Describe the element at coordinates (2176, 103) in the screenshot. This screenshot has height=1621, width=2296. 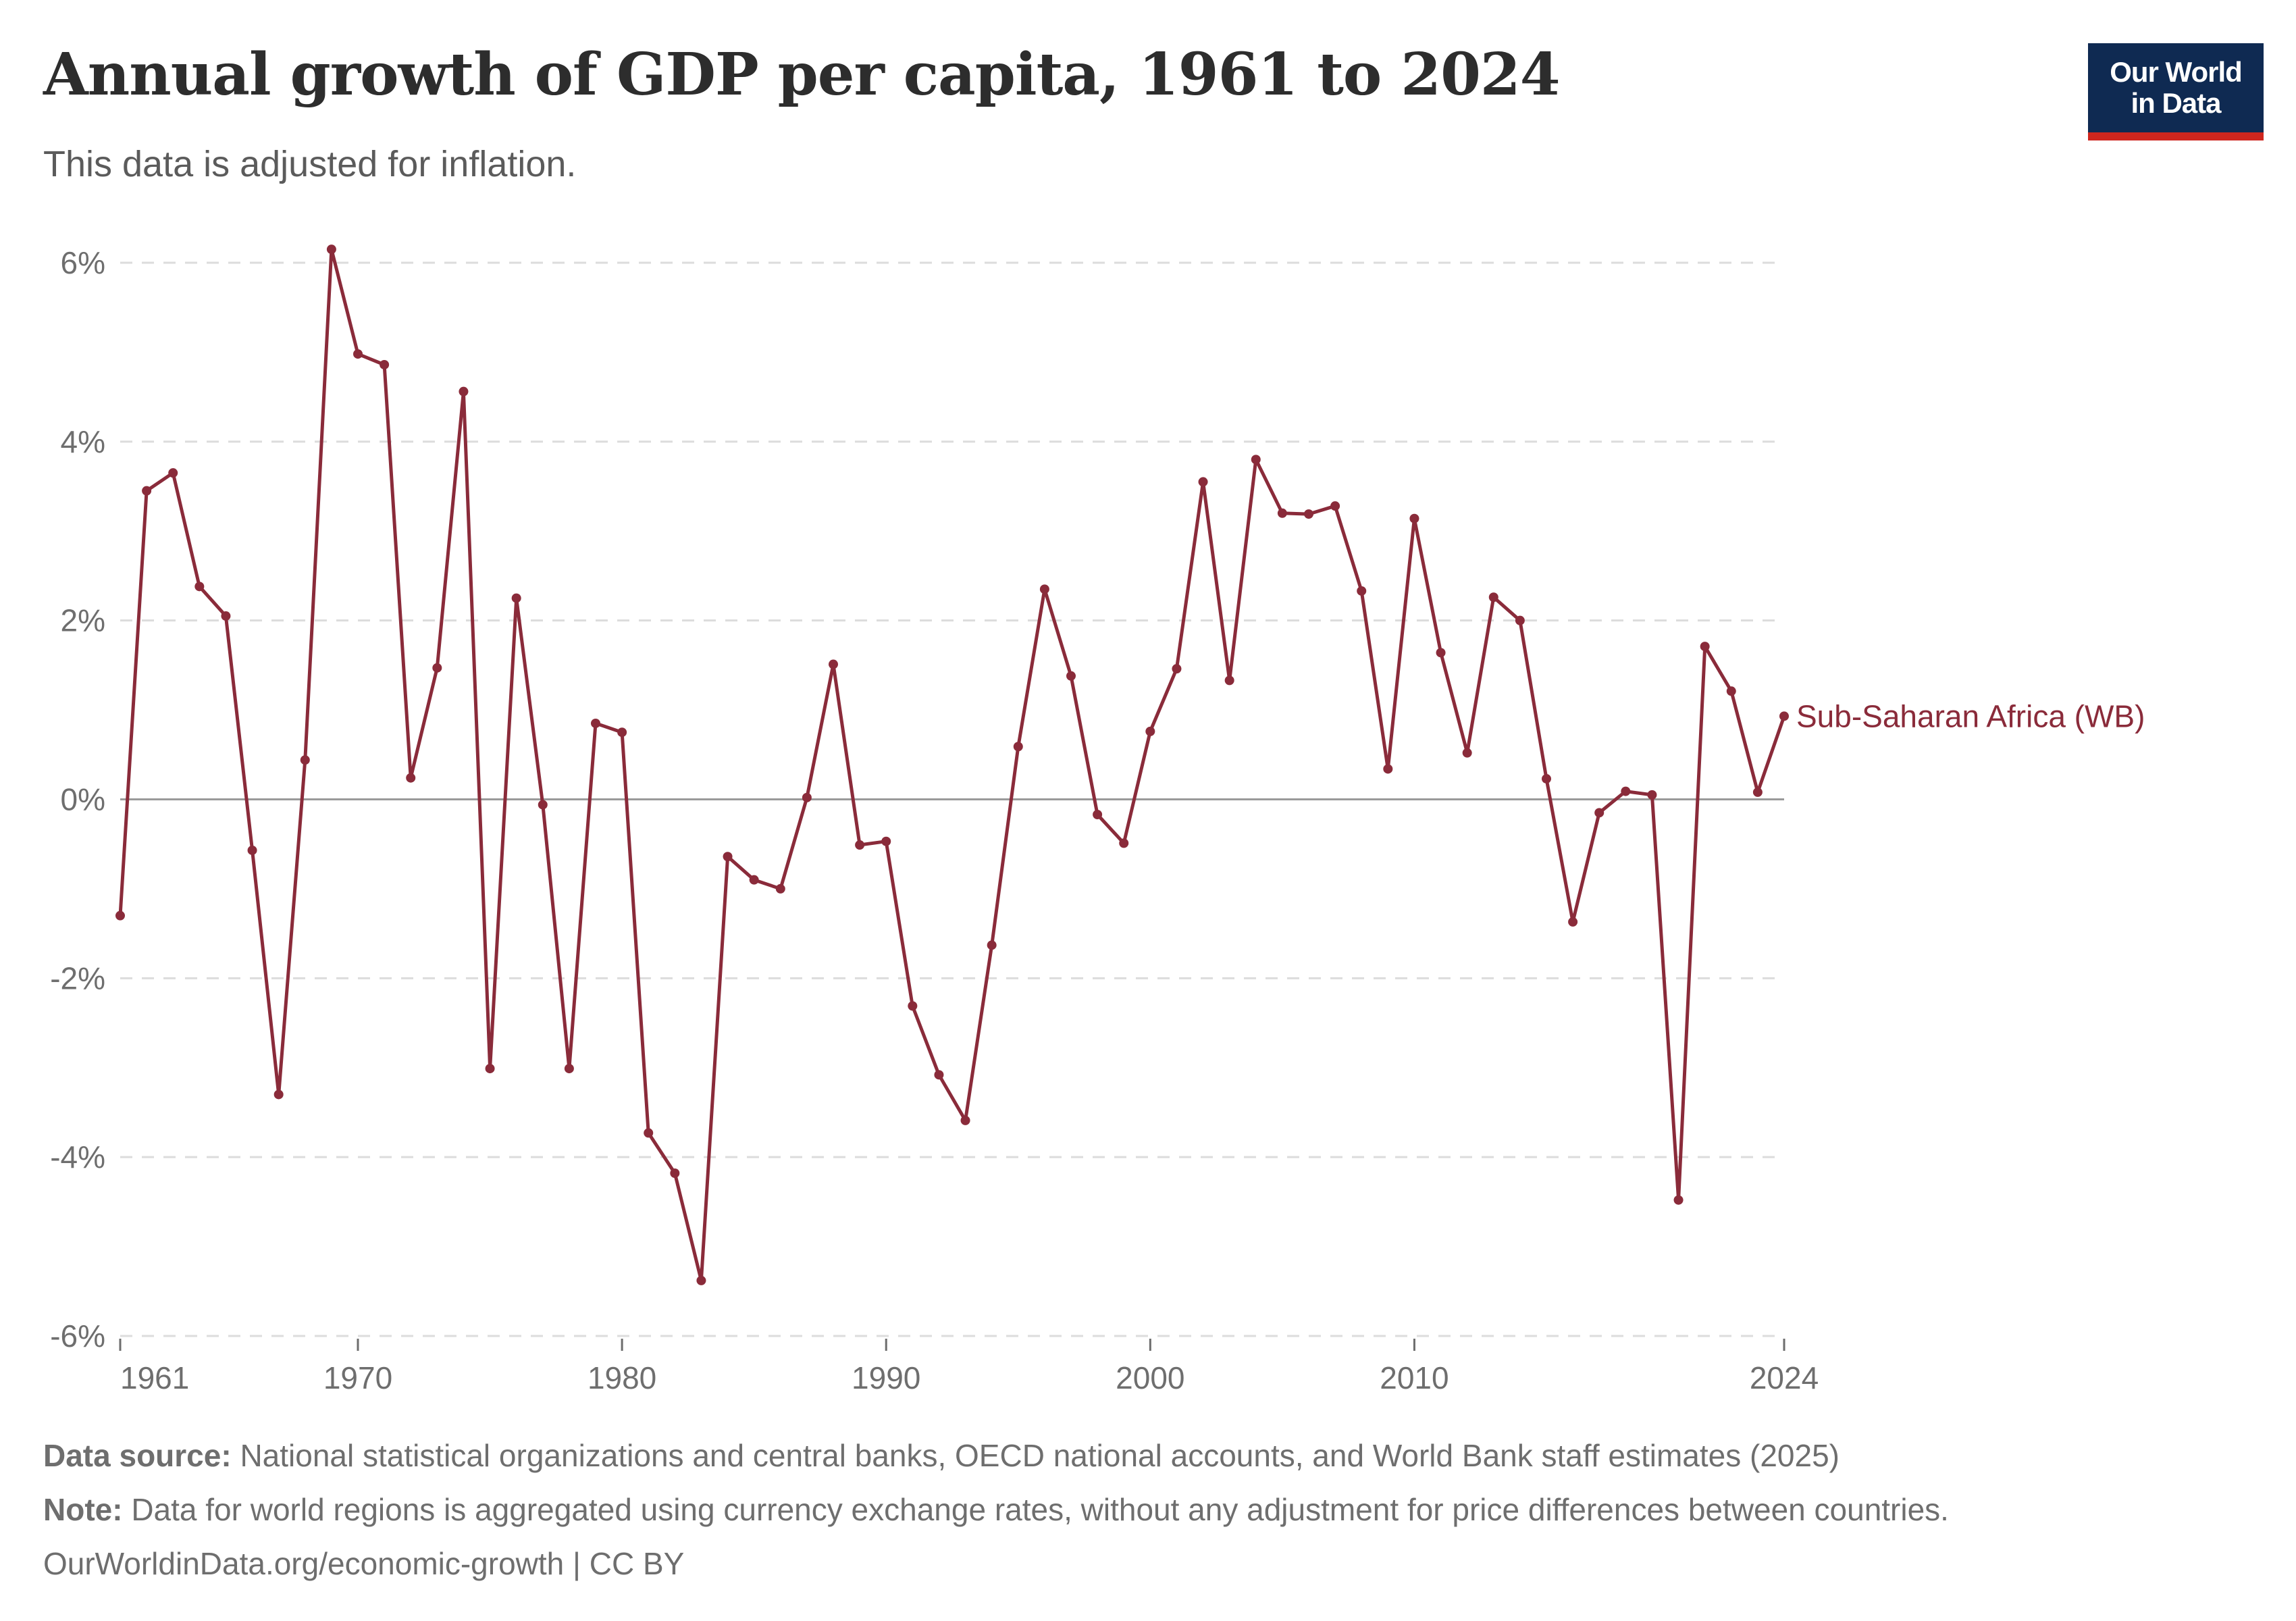
I see `logo-line-2: in Data` at that location.